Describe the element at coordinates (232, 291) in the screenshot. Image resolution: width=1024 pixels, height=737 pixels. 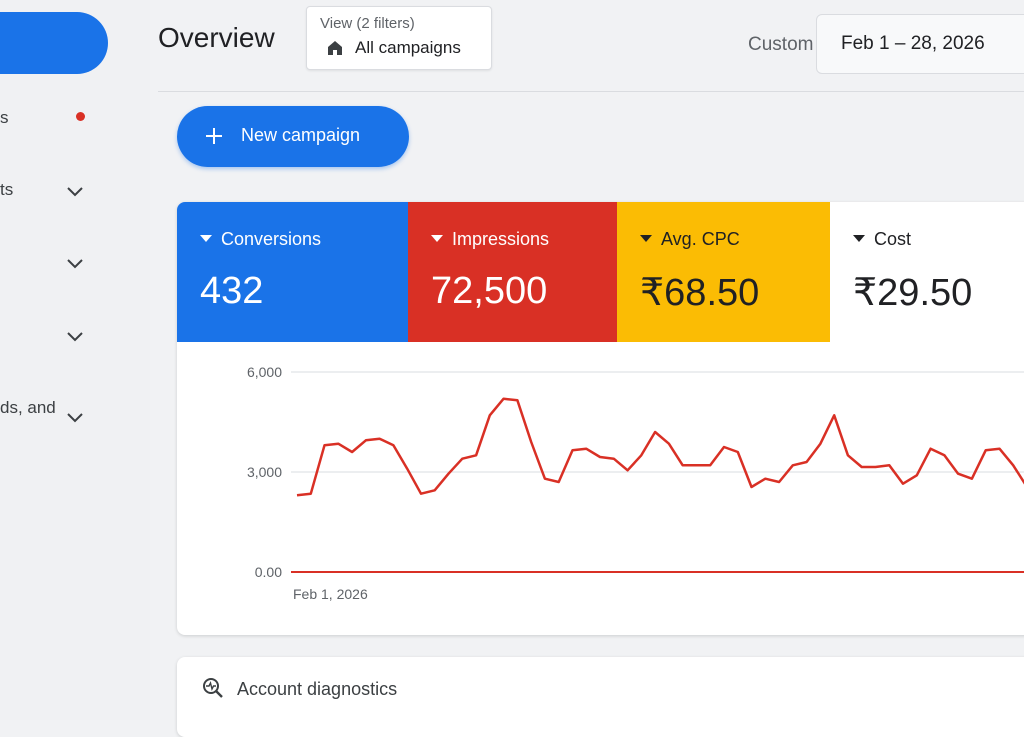
I see `metric-value: 432` at that location.